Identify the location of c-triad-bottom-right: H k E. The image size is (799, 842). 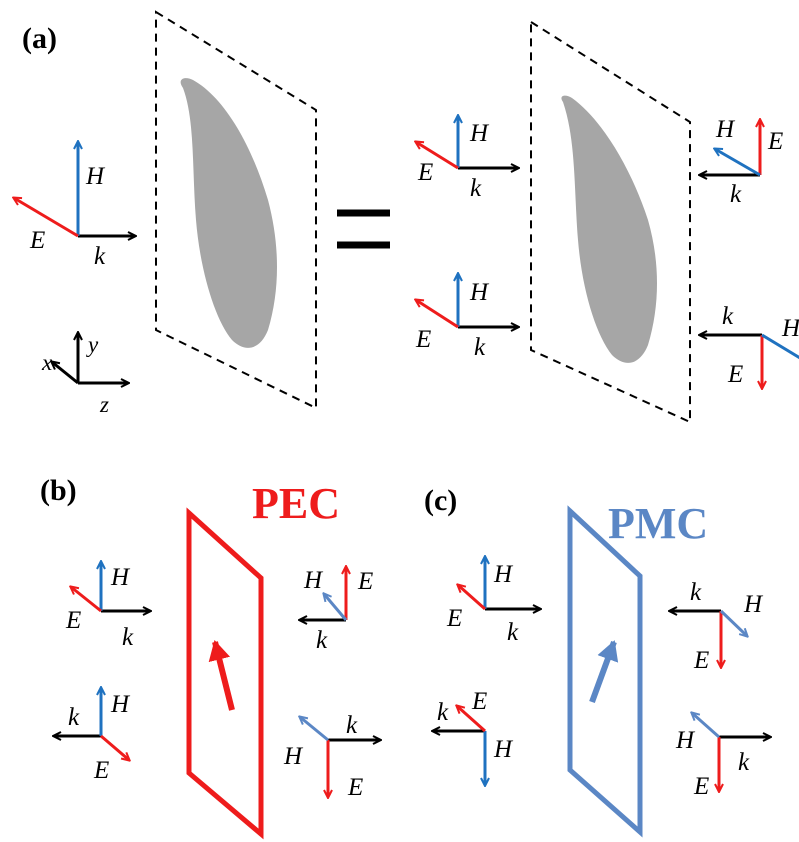
(722, 756).